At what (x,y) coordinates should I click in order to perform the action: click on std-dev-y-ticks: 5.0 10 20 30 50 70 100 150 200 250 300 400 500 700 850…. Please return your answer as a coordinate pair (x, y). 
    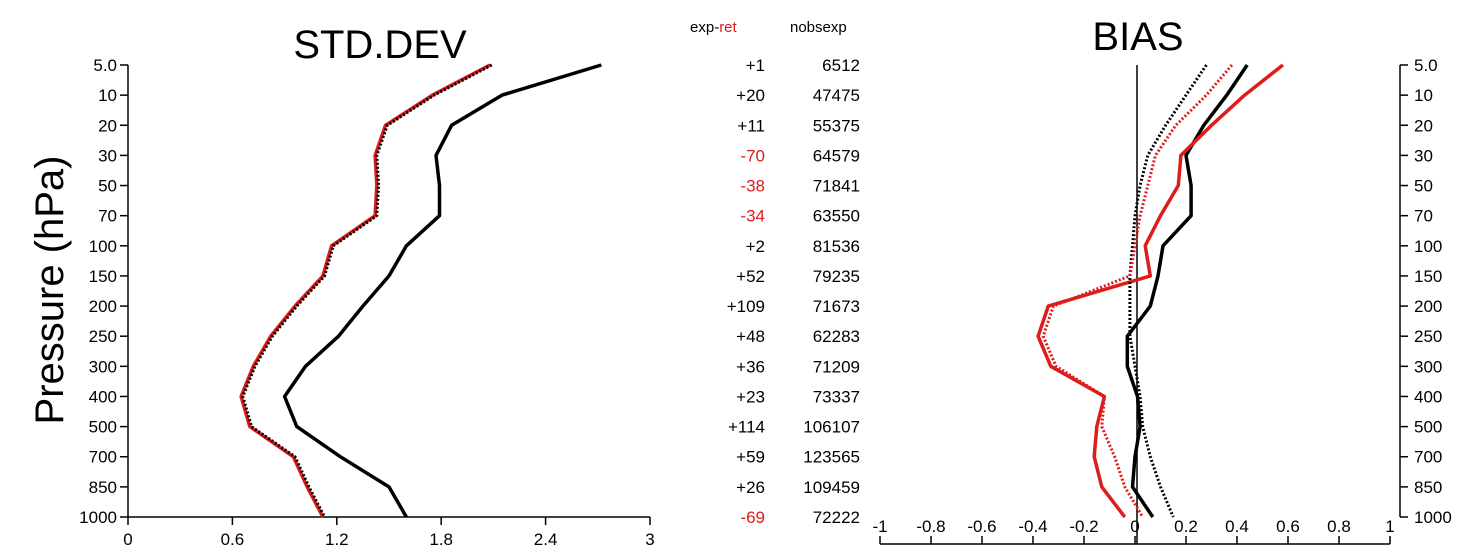
    Looking at the image, I should click on (103, 291).